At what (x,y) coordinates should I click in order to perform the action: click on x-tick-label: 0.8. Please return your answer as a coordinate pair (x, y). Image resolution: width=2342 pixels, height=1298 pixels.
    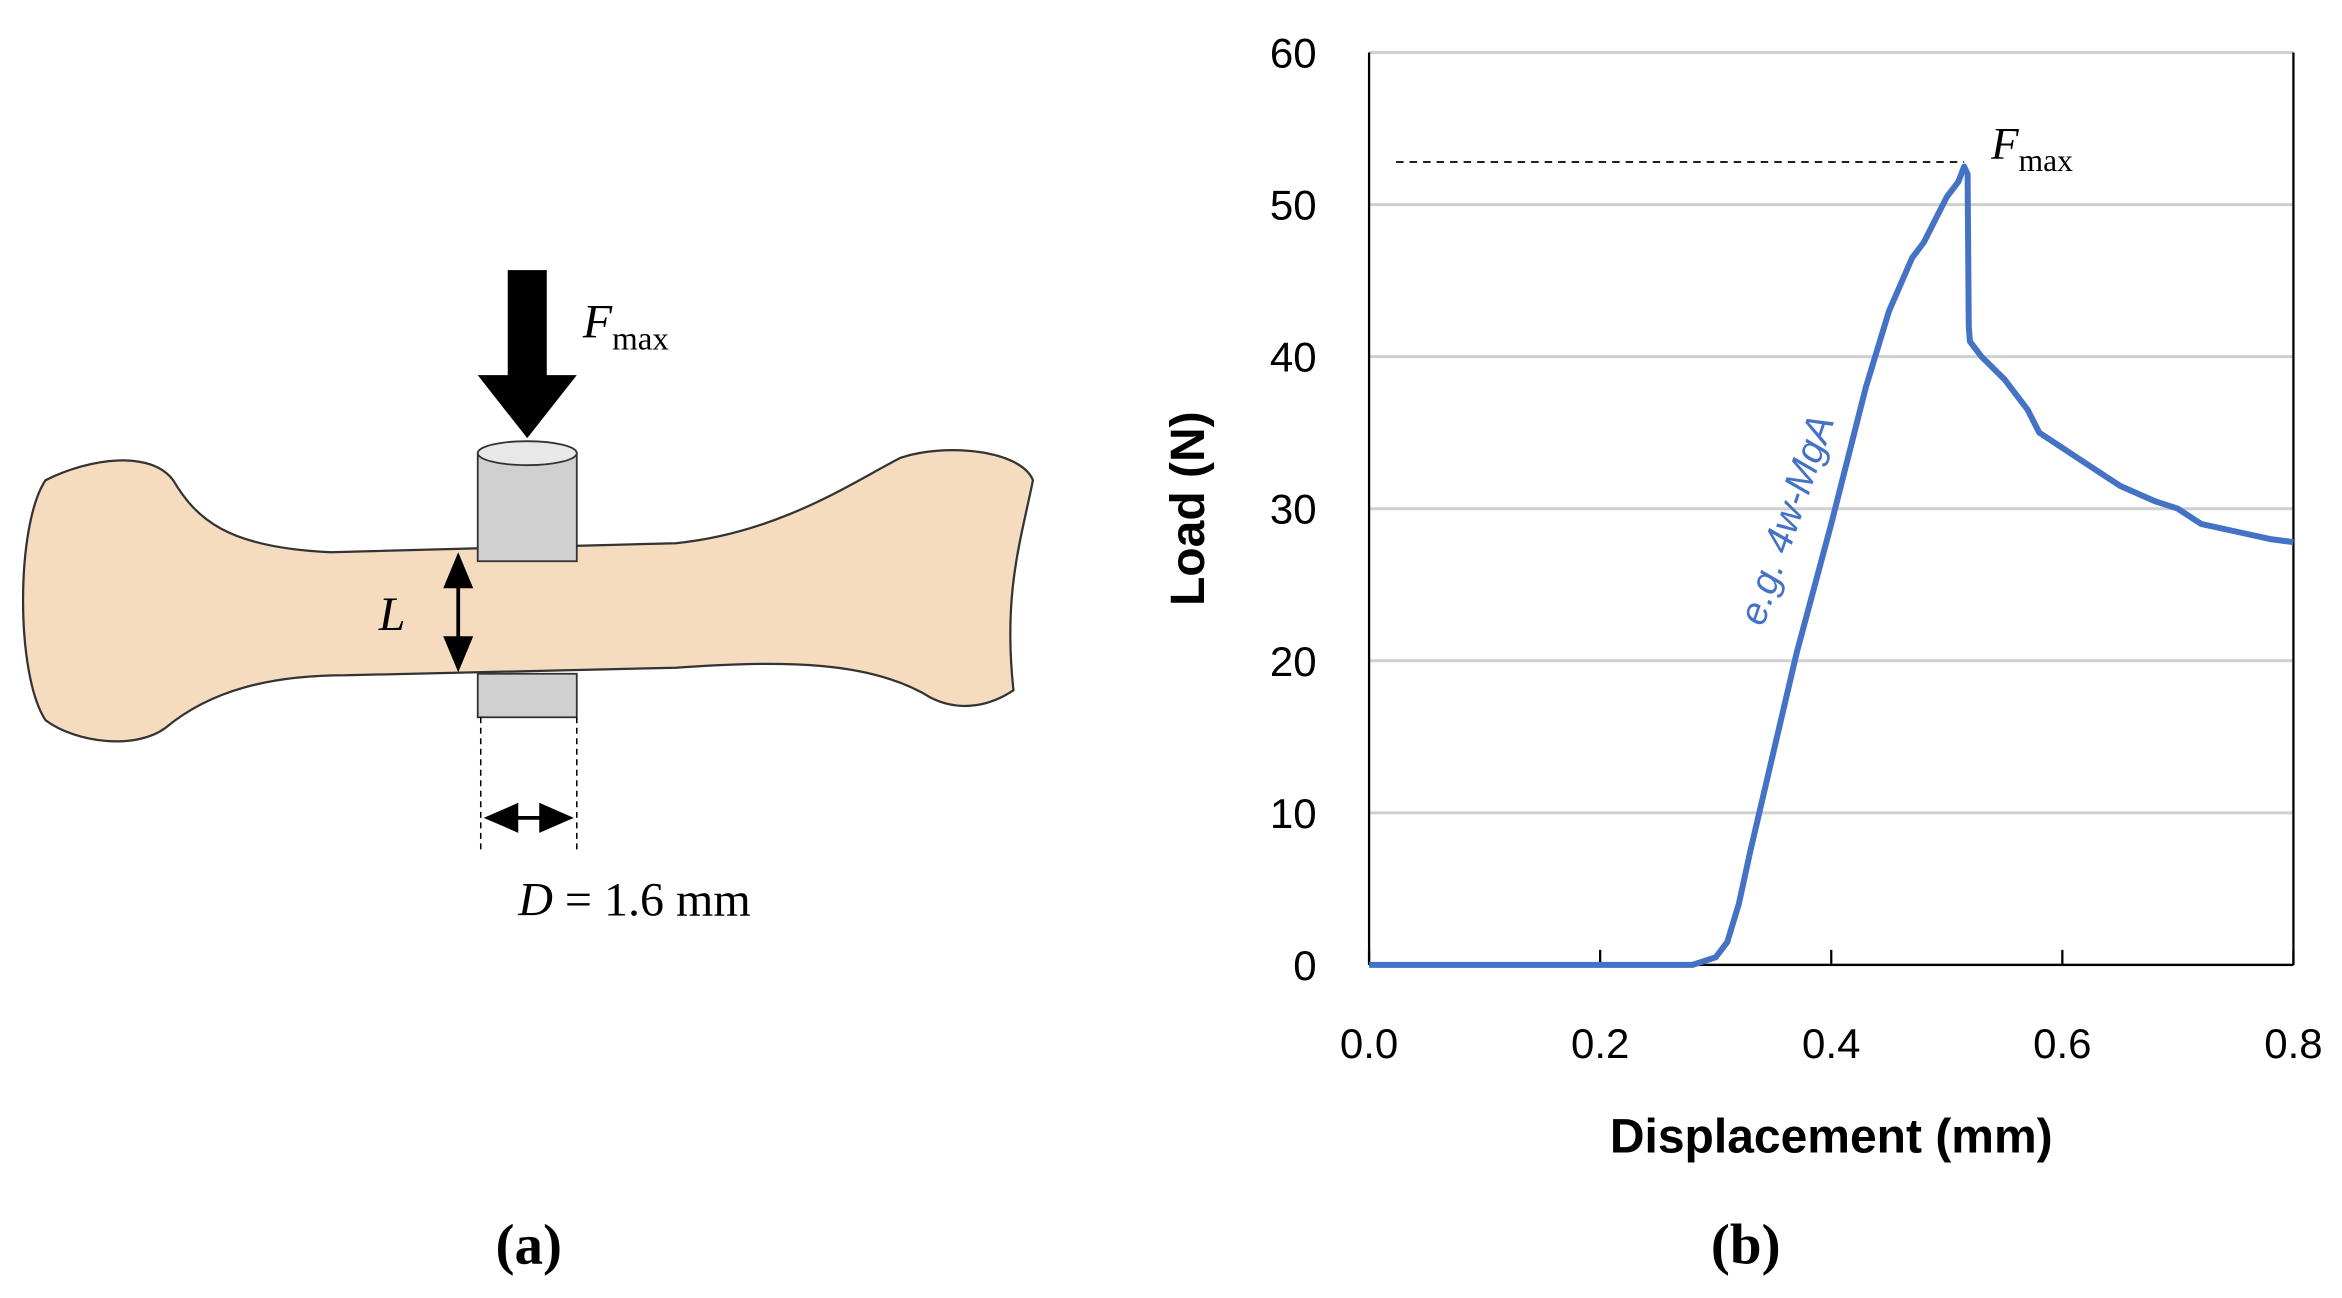
    Looking at the image, I should click on (2293, 1043).